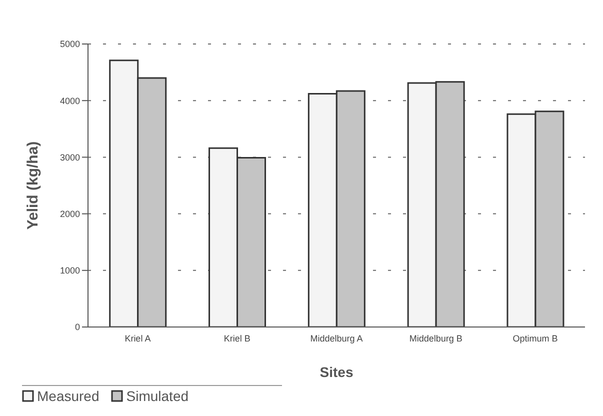  Describe the element at coordinates (337, 372) in the screenshot. I see `x-axis-title: Sites` at that location.